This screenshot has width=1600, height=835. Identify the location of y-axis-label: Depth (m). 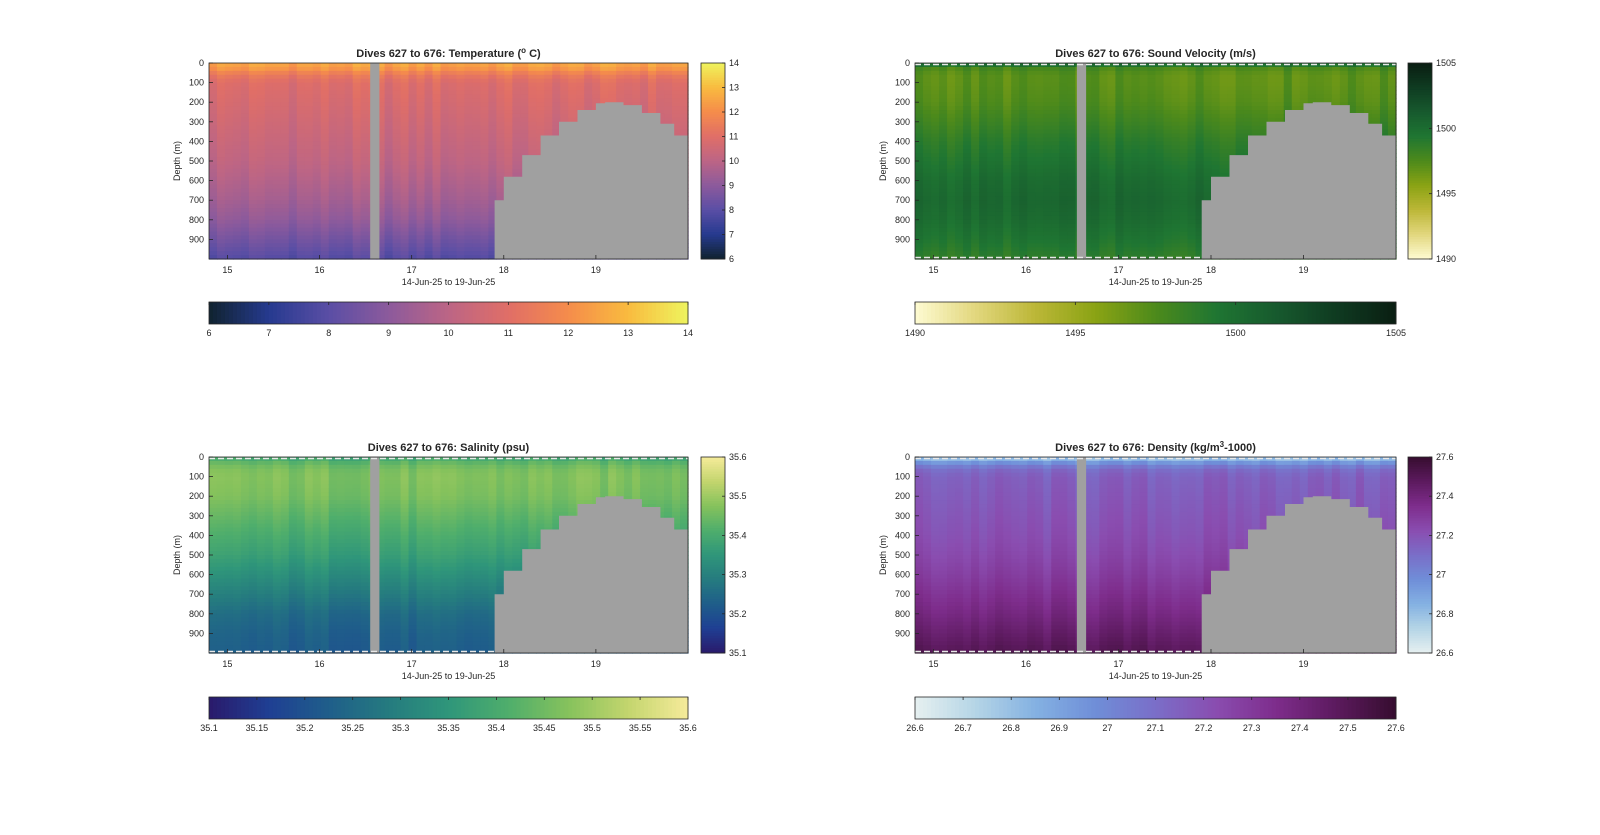
(177, 161).